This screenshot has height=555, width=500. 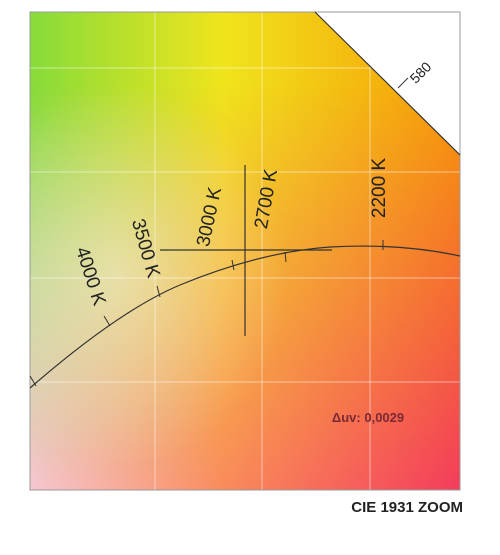 I want to click on wavelength-tick, so click(x=403, y=83).